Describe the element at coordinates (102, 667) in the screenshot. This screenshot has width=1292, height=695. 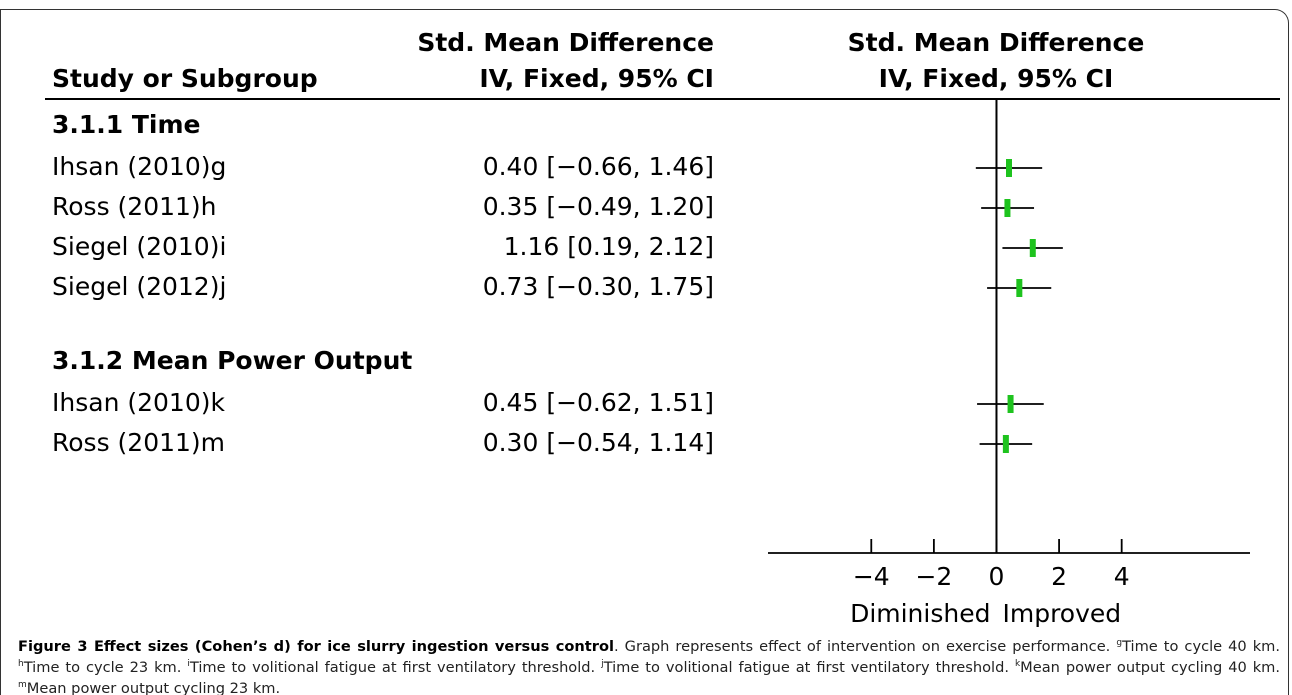
I see `note-text: Time to cycle 23 km.` at that location.